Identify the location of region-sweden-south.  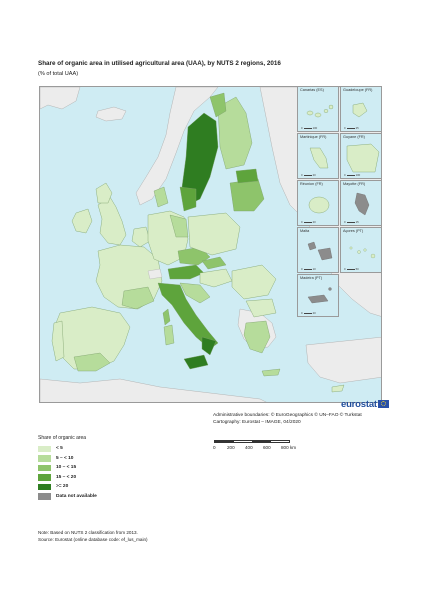
(188, 199).